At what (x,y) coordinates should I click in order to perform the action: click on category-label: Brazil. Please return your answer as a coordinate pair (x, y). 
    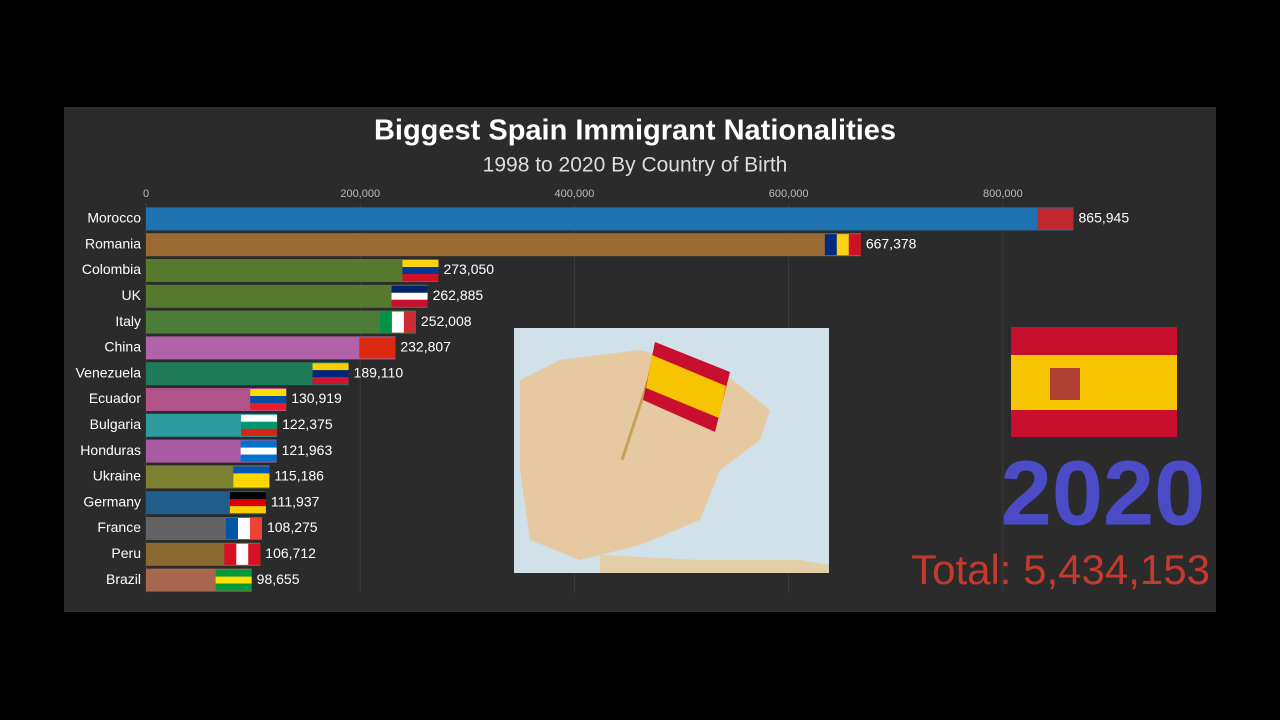
    Looking at the image, I should click on (123, 579).